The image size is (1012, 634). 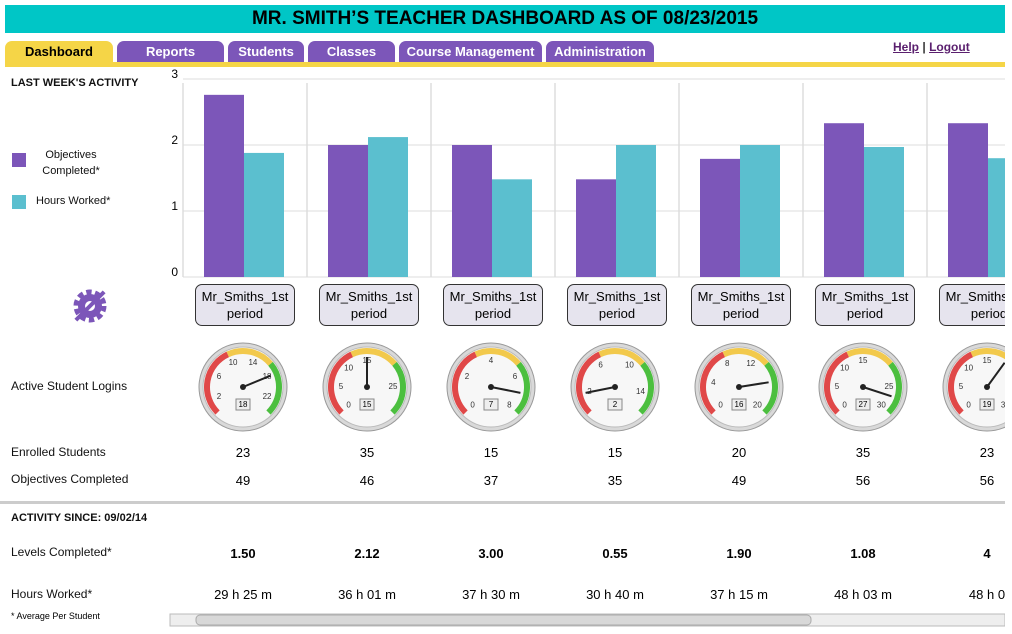 I want to click on gauge-tick-label: 12, so click(x=750, y=363).